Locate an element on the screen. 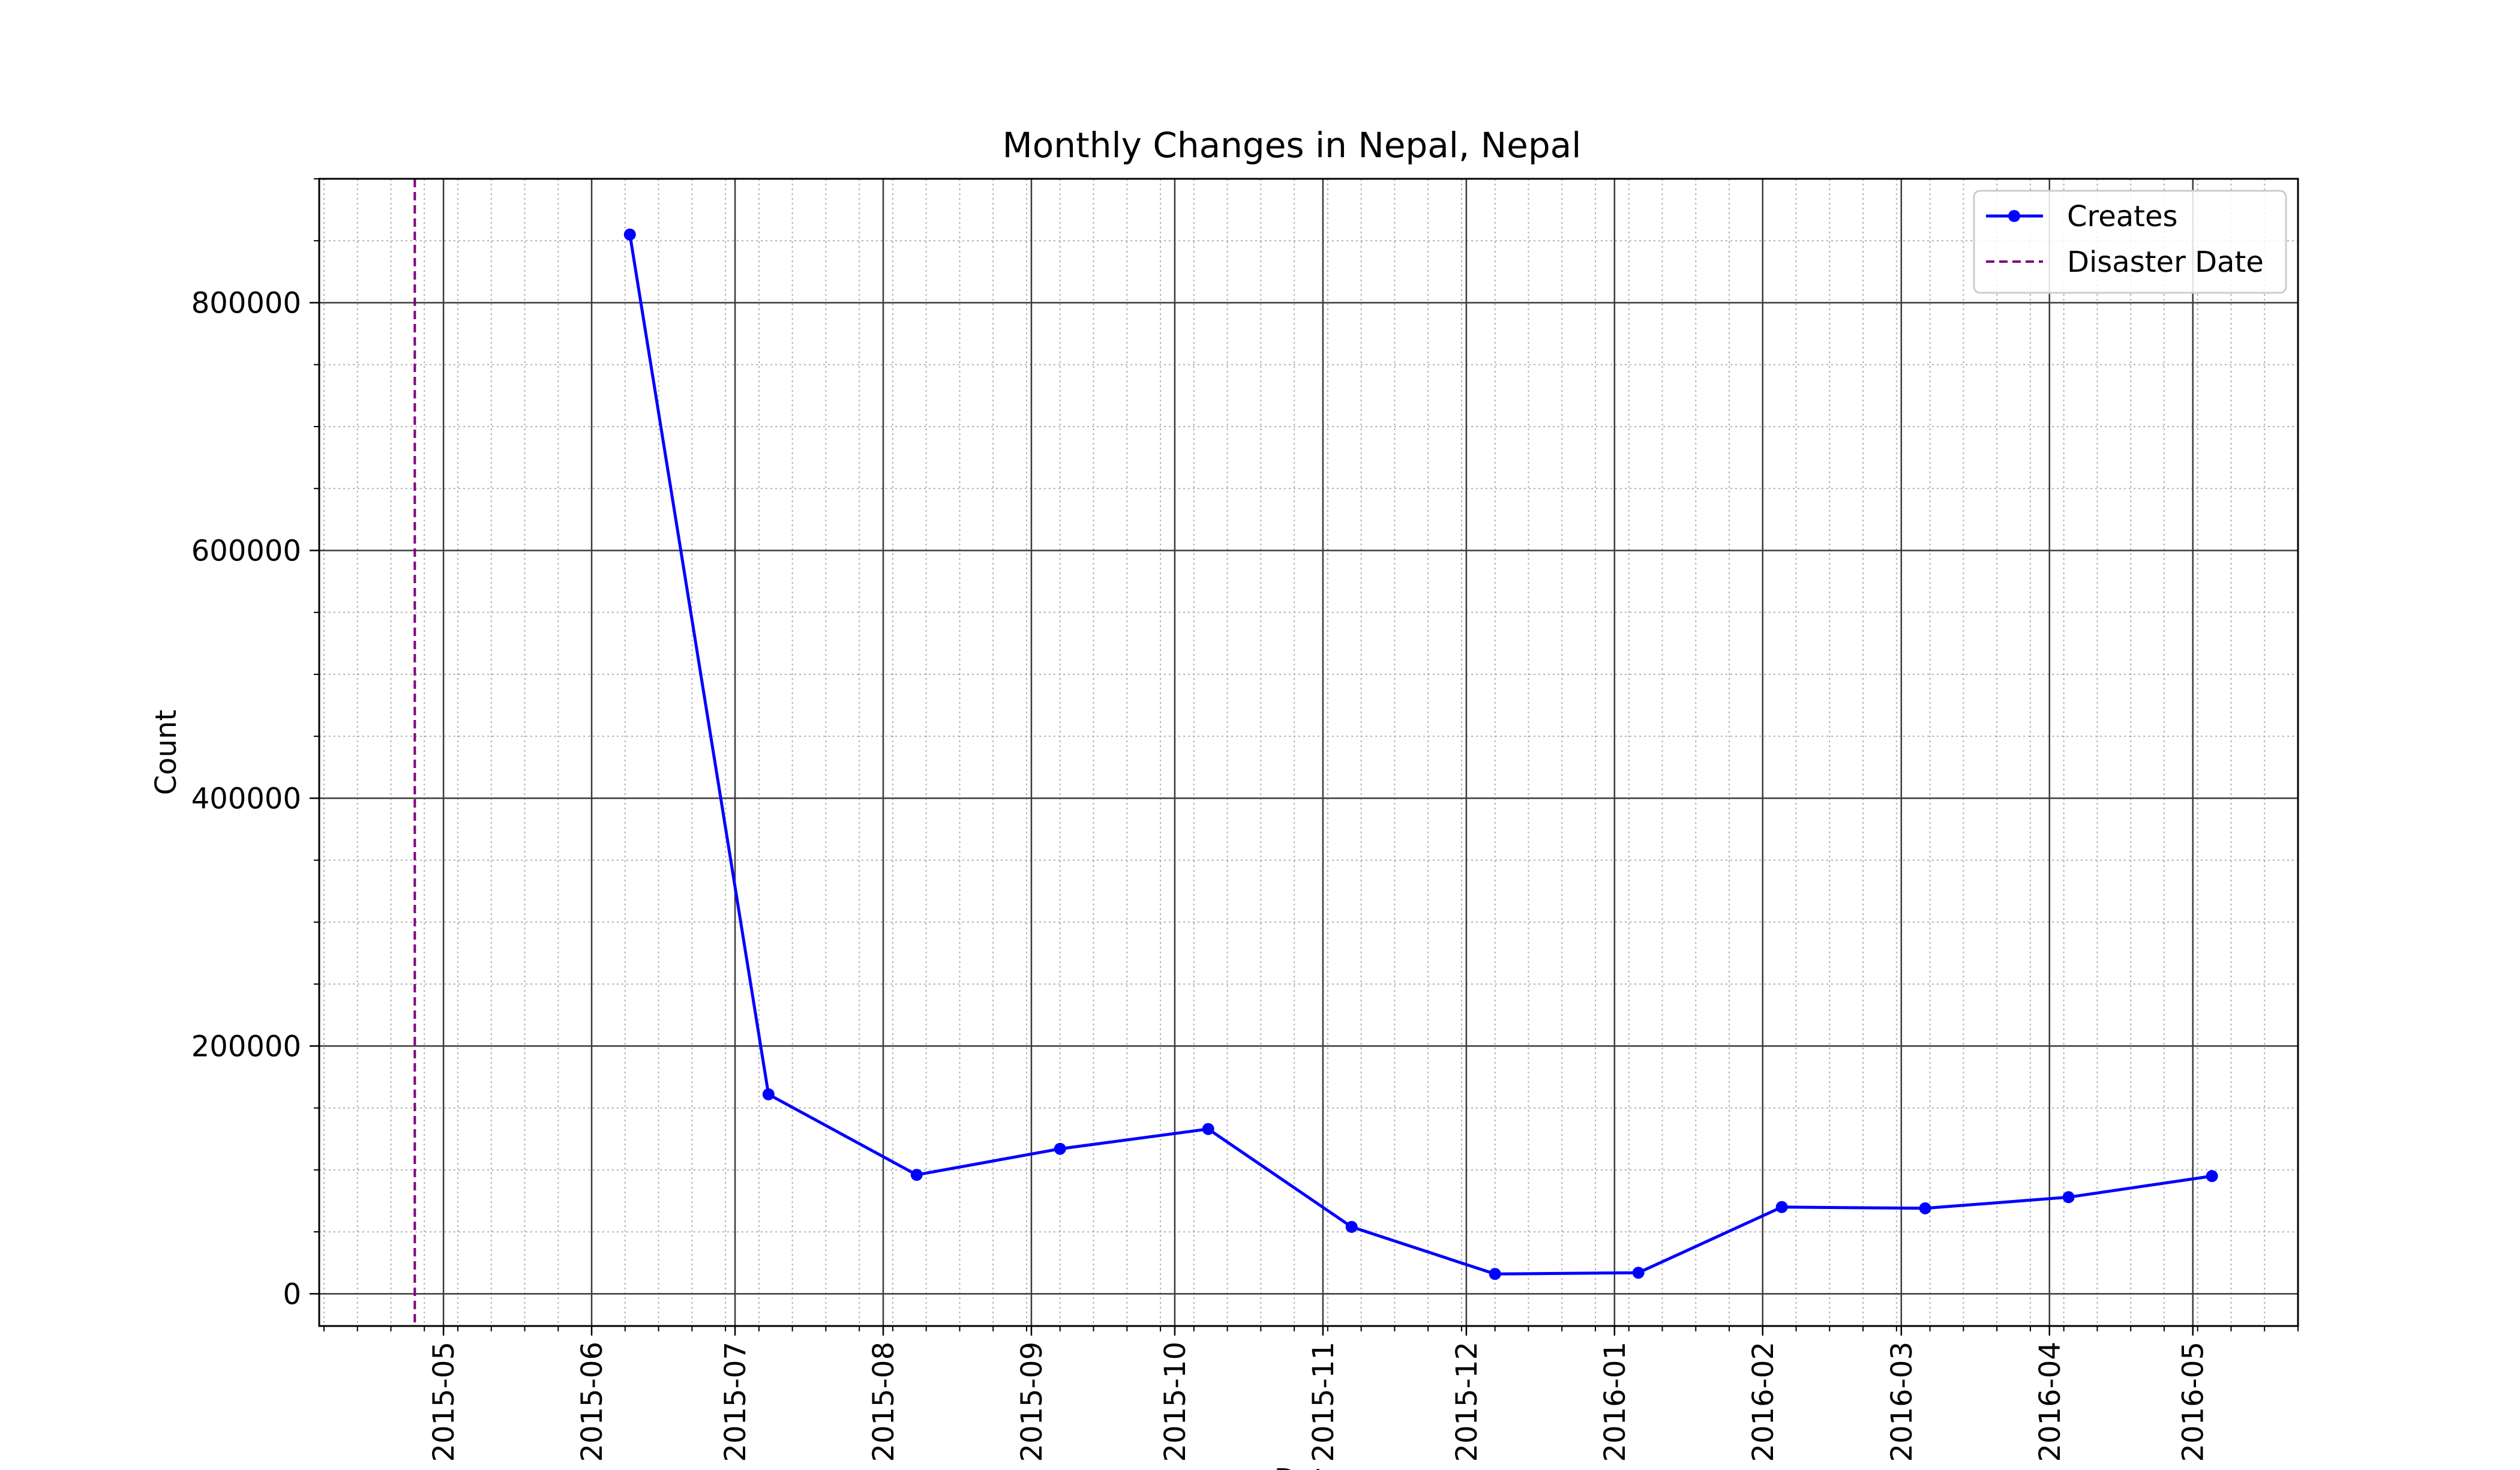 The width and height of the screenshot is (2520, 1470). x-tick-label: 2016-01 is located at coordinates (1615, 1402).